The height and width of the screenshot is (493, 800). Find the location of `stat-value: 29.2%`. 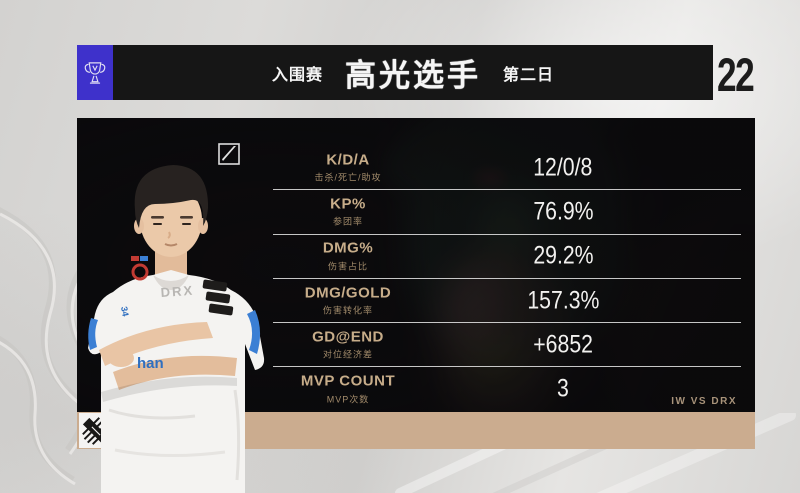

stat-value: 29.2% is located at coordinates (563, 256).